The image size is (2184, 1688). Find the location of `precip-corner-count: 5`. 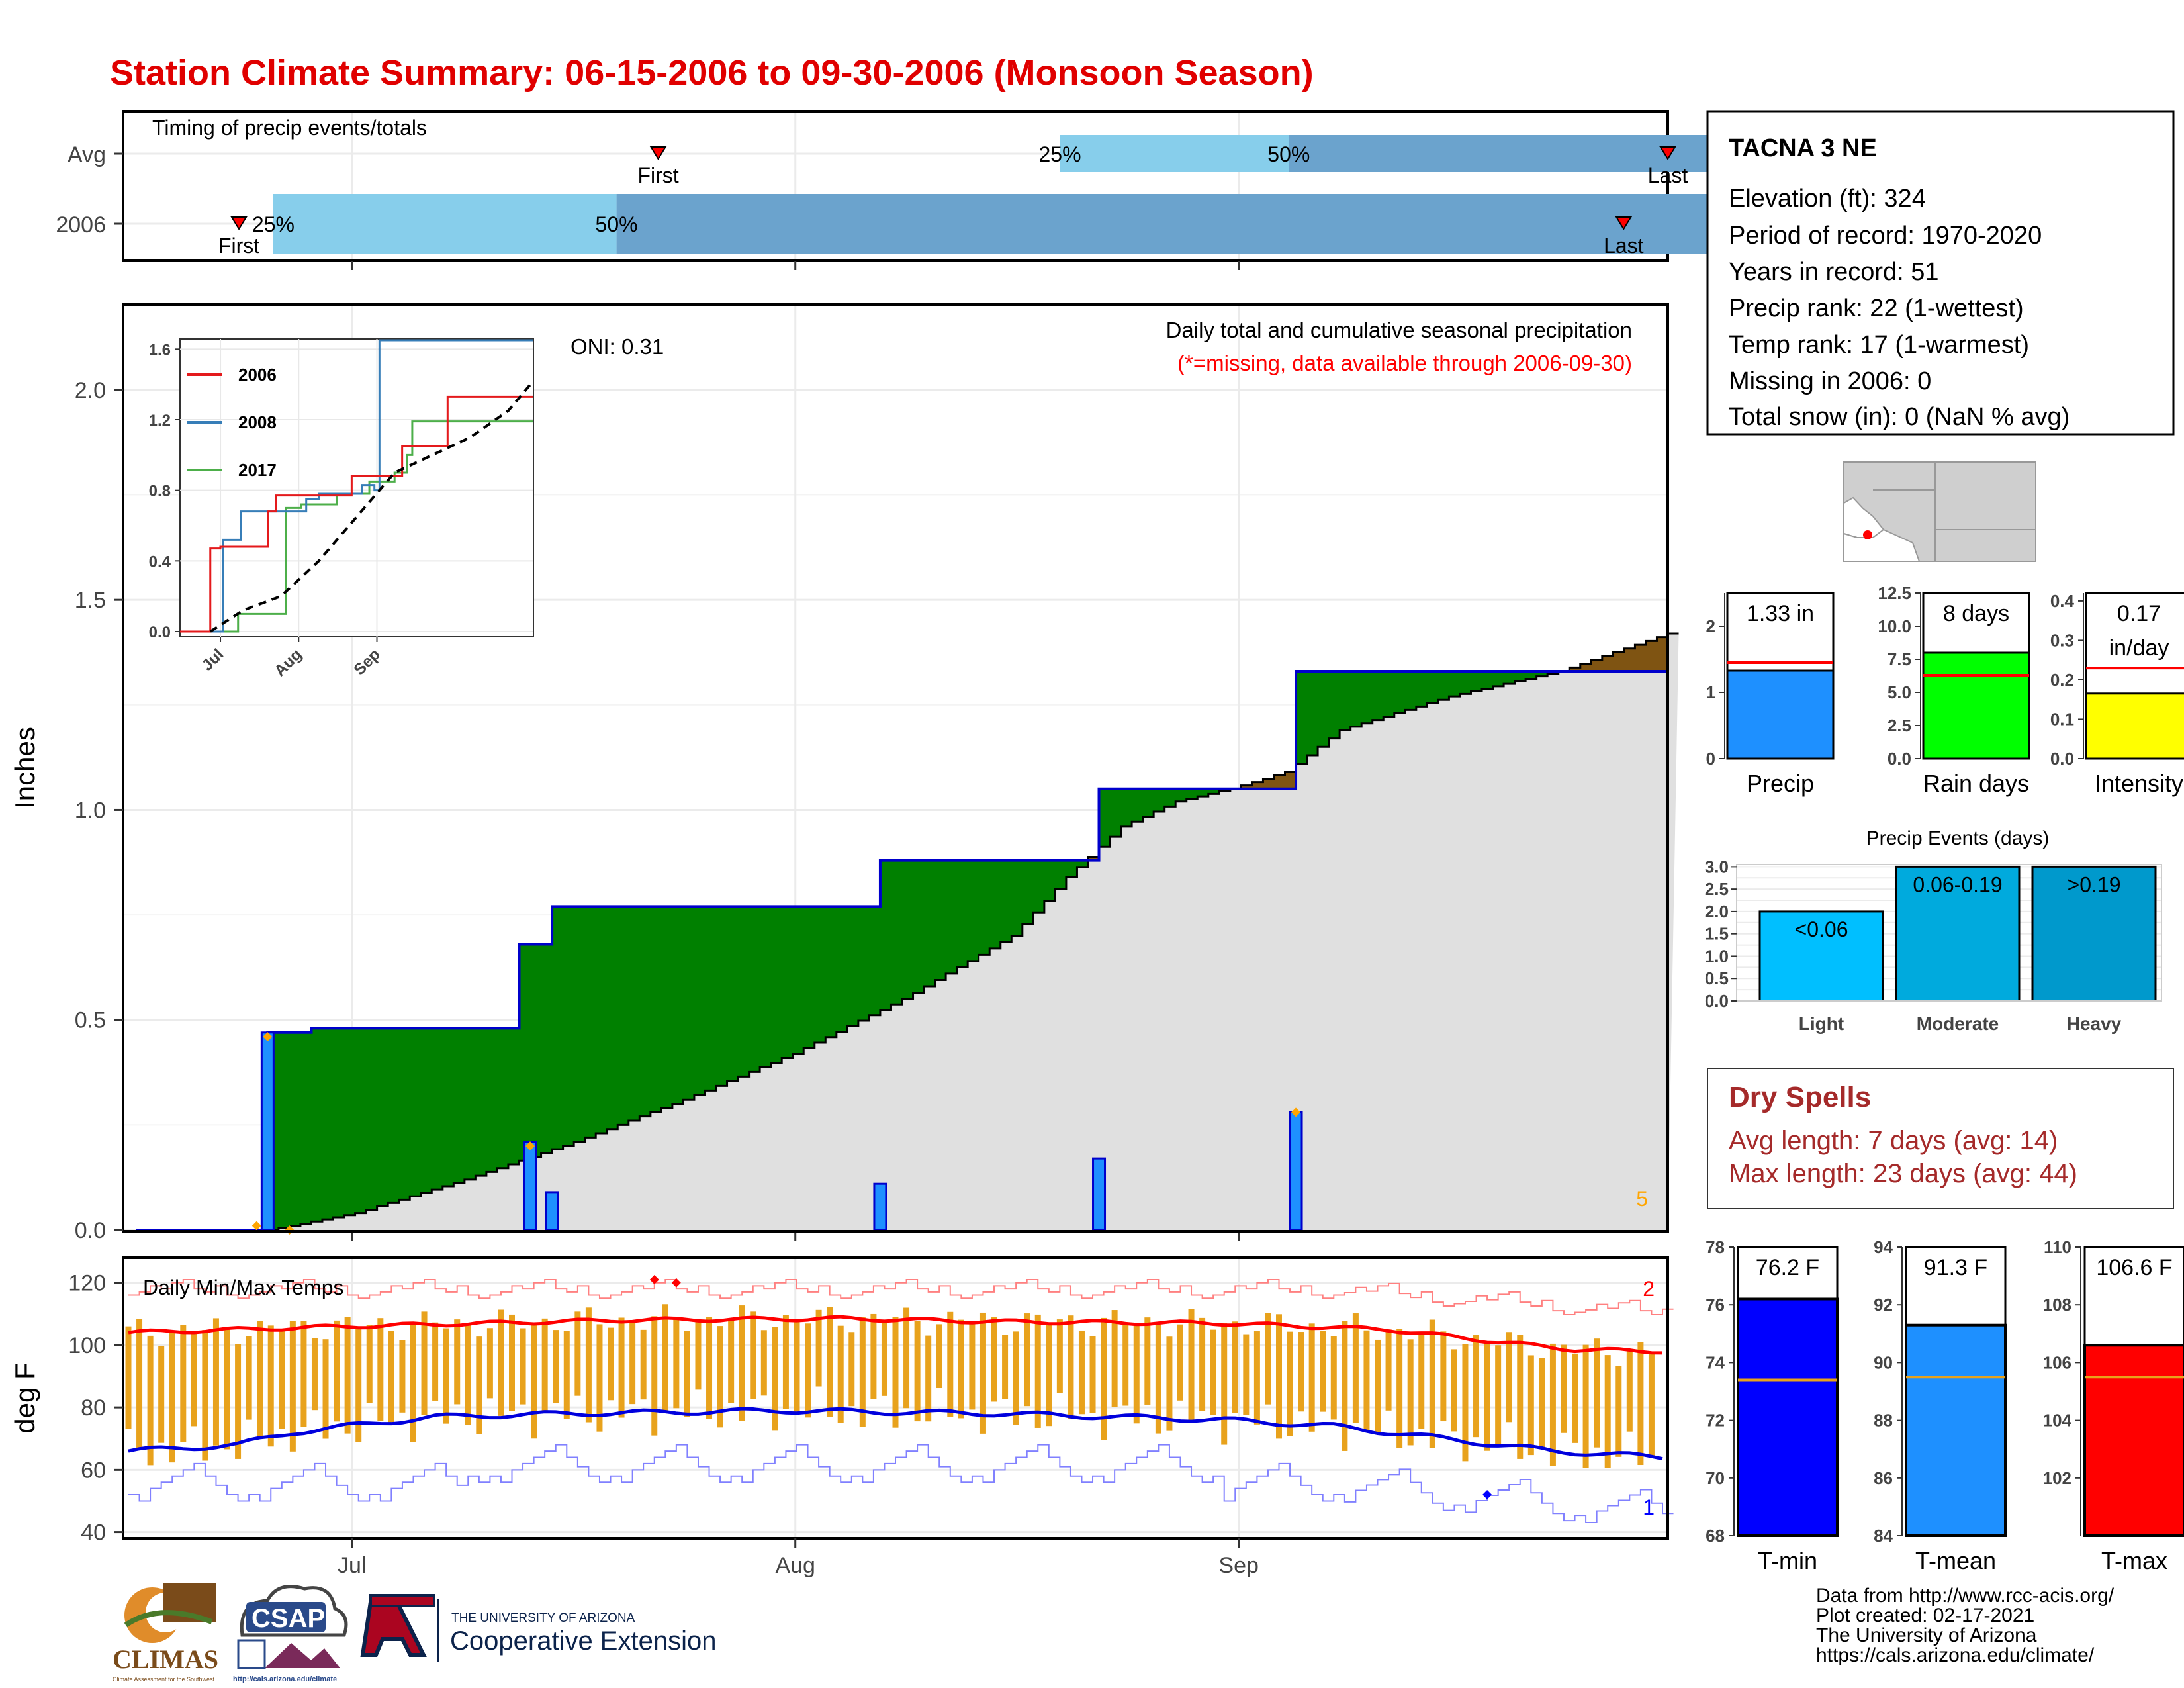

precip-corner-count: 5 is located at coordinates (1642, 1199).